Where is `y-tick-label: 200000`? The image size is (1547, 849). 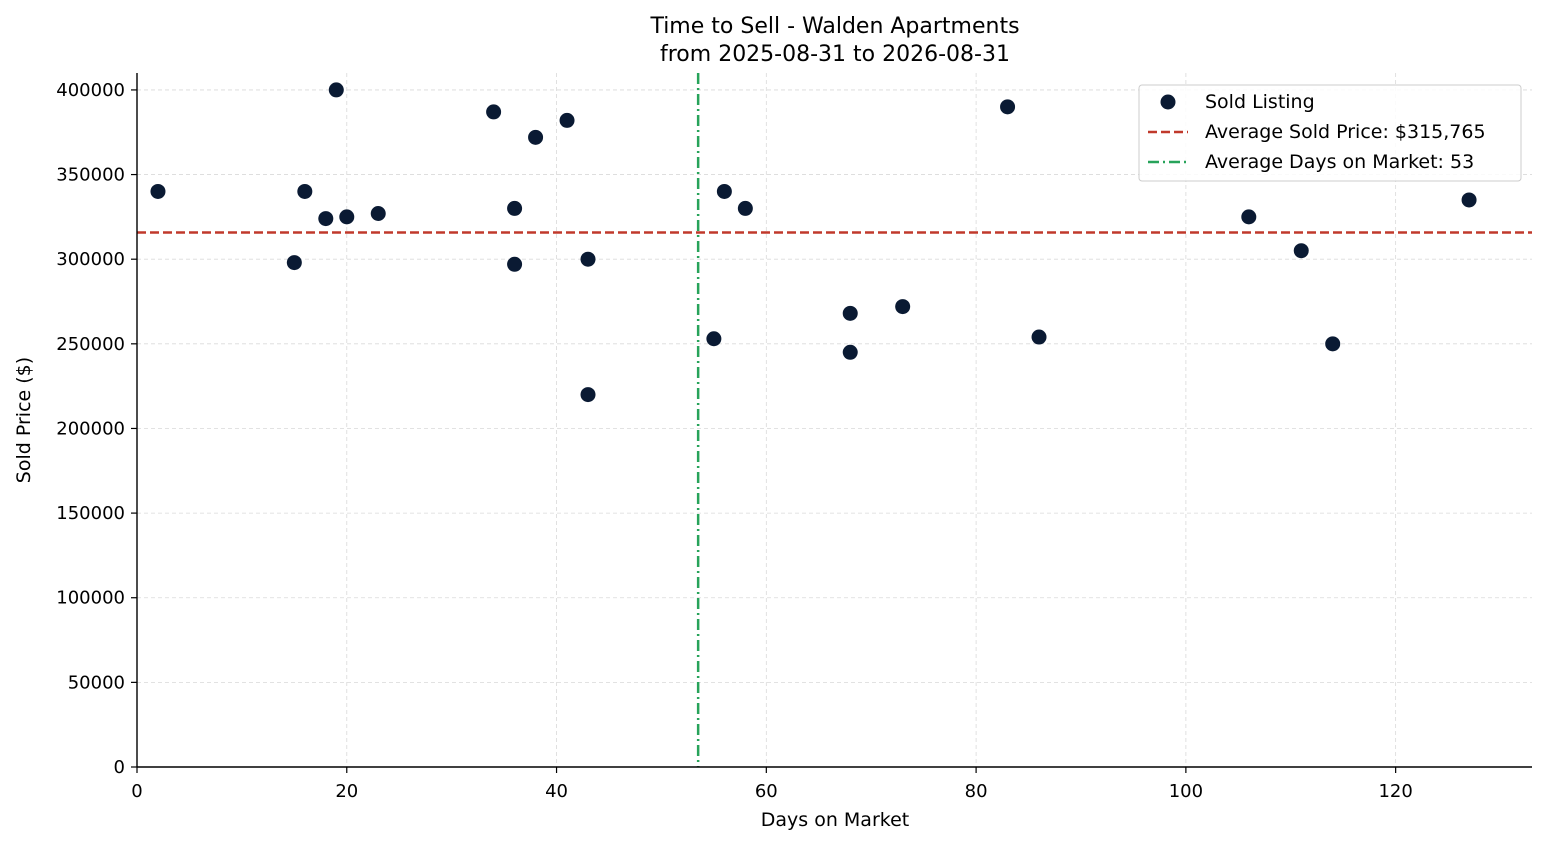
y-tick-label: 200000 is located at coordinates (90, 428).